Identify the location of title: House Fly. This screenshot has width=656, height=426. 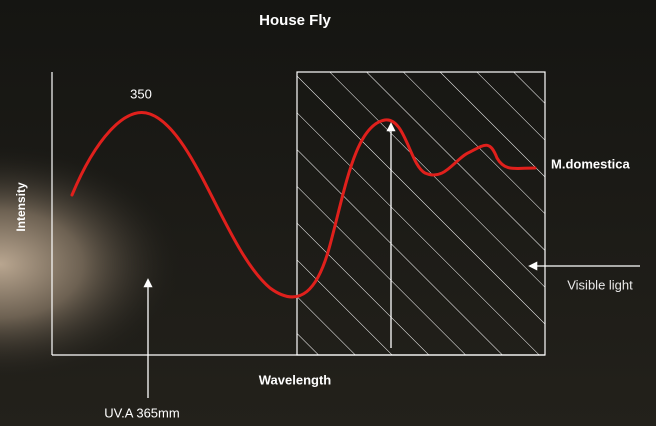
(295, 20).